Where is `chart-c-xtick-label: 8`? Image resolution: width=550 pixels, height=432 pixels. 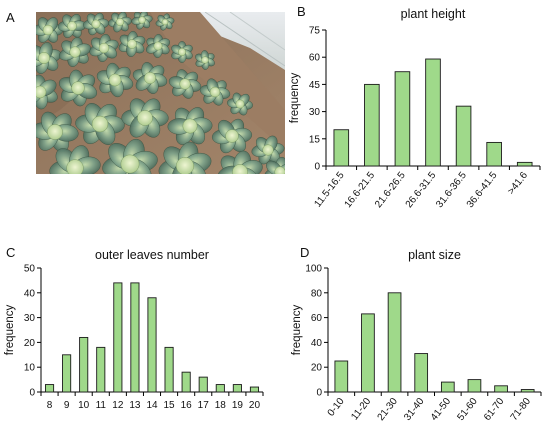
chart-c-xtick-label: 8 is located at coordinates (50, 405).